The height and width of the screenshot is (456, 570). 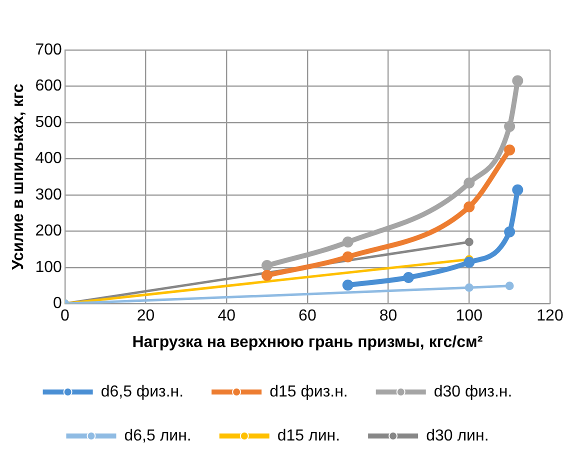 What do you see at coordinates (48, 195) in the screenshot?
I see `y-tick-label: 300` at bounding box center [48, 195].